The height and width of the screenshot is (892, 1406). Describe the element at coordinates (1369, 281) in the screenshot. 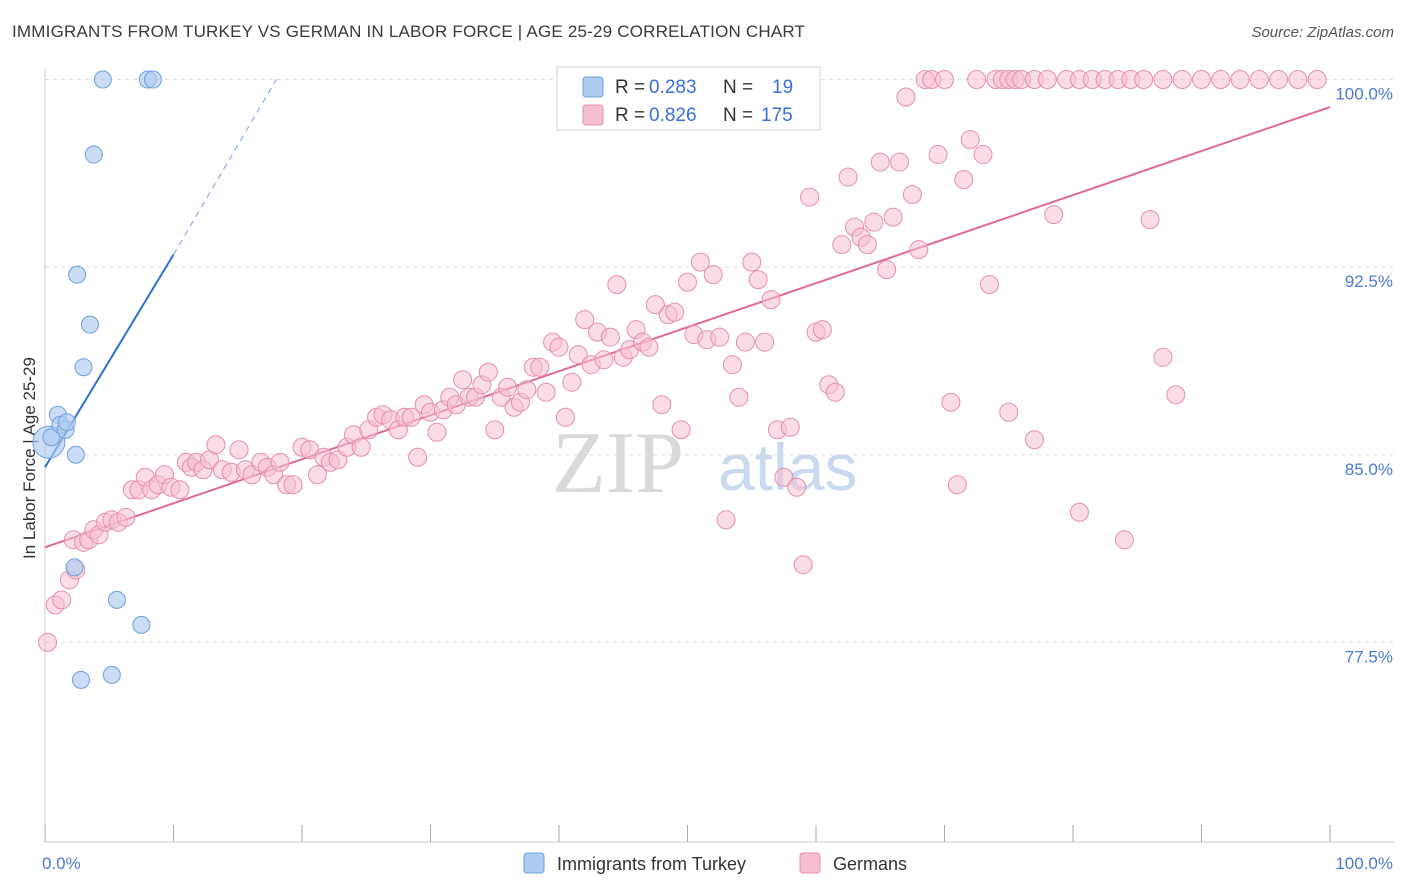

I see `y-tick-label: 92.5%` at that location.